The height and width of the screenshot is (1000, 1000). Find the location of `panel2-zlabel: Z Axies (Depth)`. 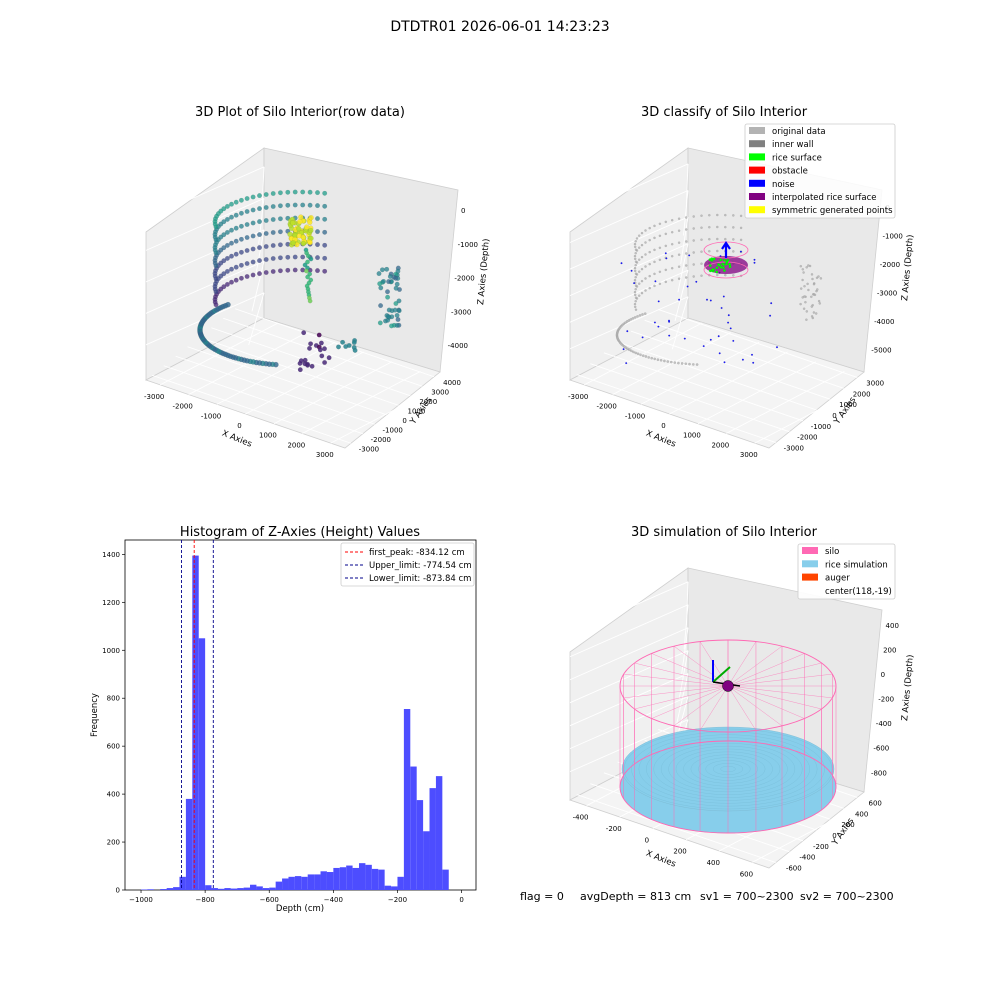

panel2-zlabel: Z Axies (Depth) is located at coordinates (908, 267).